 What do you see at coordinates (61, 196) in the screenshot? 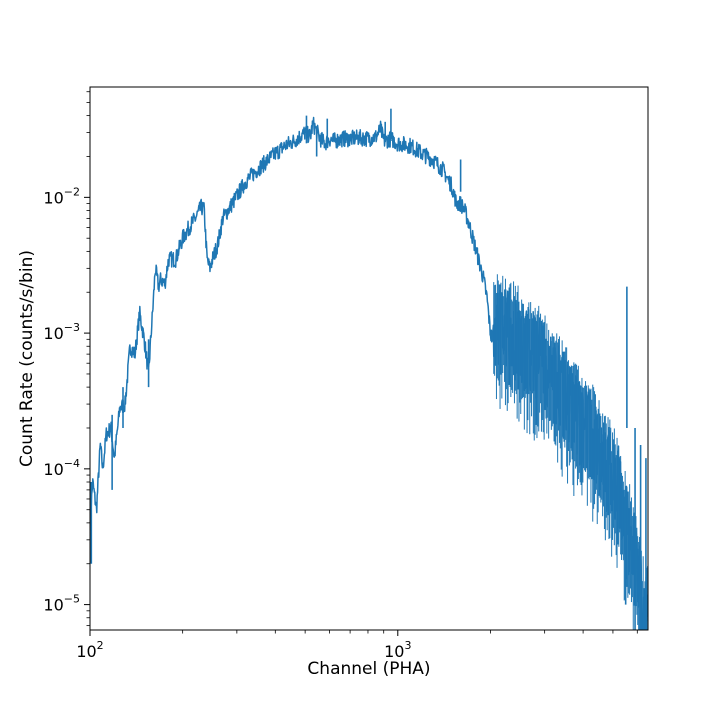
I see `y-tick-label: 10⁻²` at bounding box center [61, 196].